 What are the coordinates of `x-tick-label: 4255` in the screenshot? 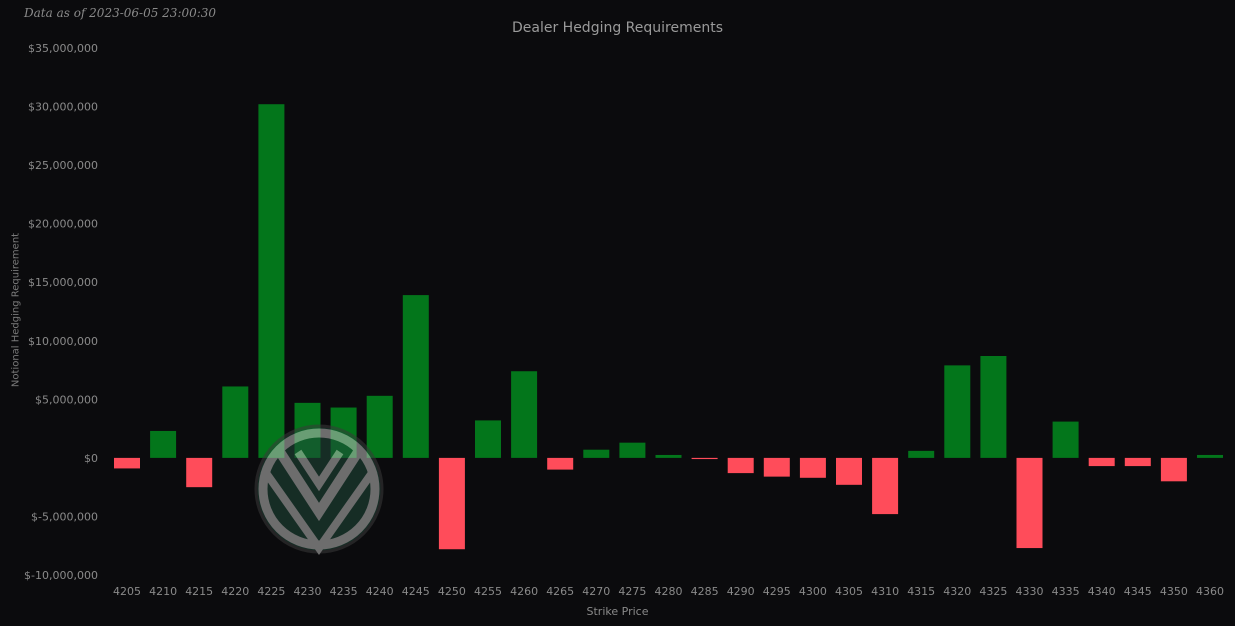 It's located at (488, 591).